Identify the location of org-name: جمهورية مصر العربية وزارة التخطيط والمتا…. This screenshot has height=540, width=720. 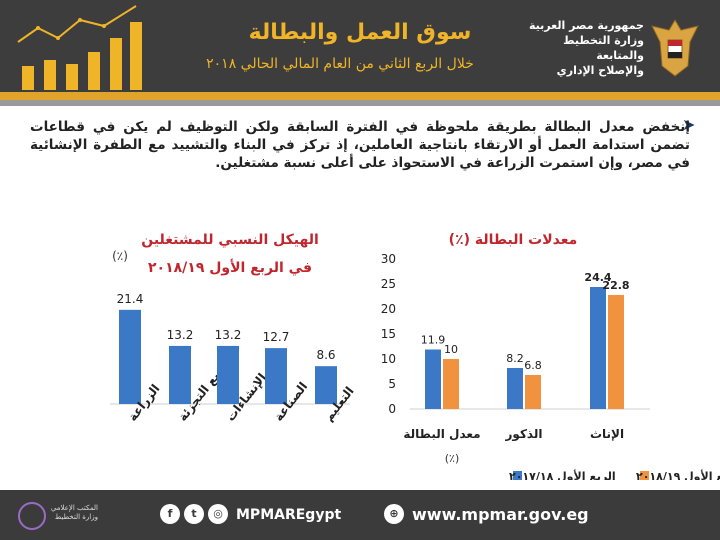
(579, 48).